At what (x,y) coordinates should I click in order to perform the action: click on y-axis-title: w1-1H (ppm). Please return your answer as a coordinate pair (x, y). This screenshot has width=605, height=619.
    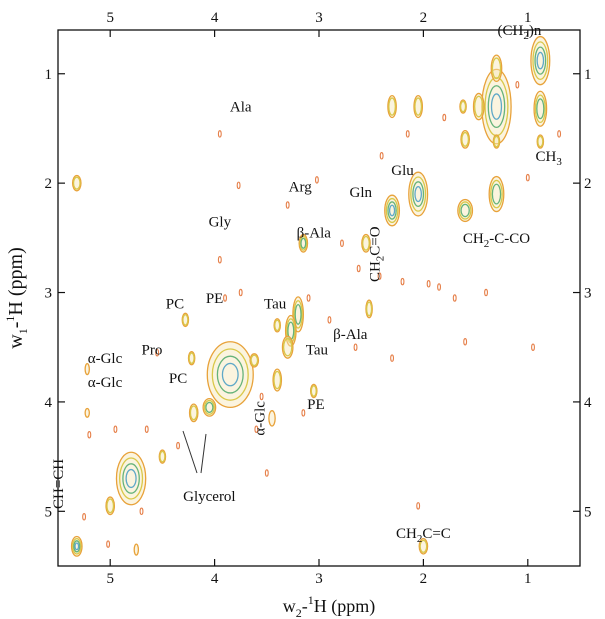
    Looking at the image, I should click on (16, 297).